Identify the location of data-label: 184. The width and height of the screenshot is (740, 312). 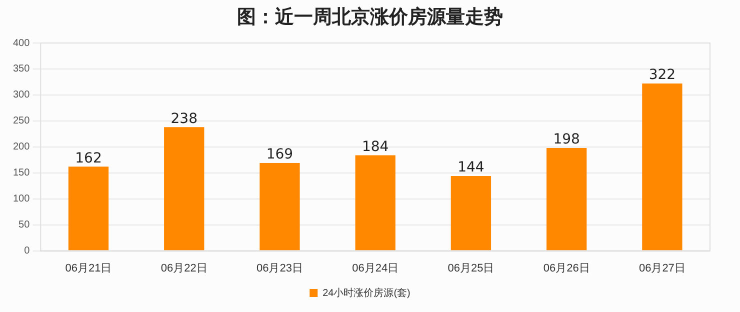
(375, 146).